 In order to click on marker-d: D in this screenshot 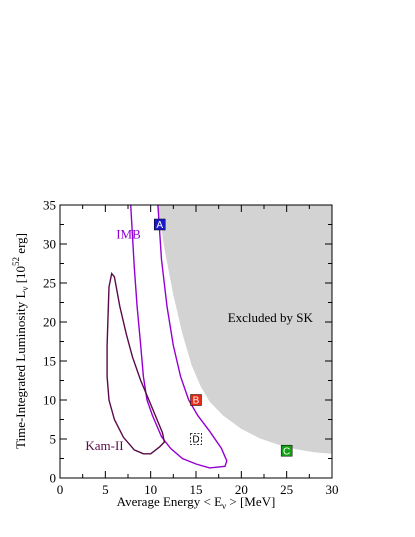, I will do `click(196, 439)`.